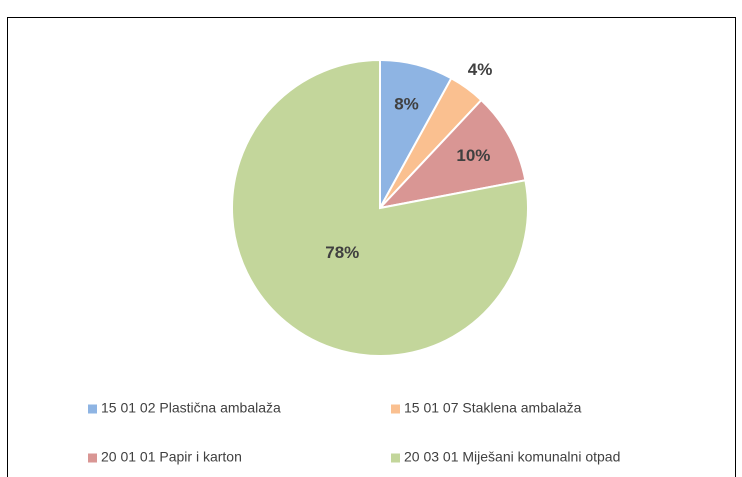  I want to click on pie-slice, so click(452, 154).